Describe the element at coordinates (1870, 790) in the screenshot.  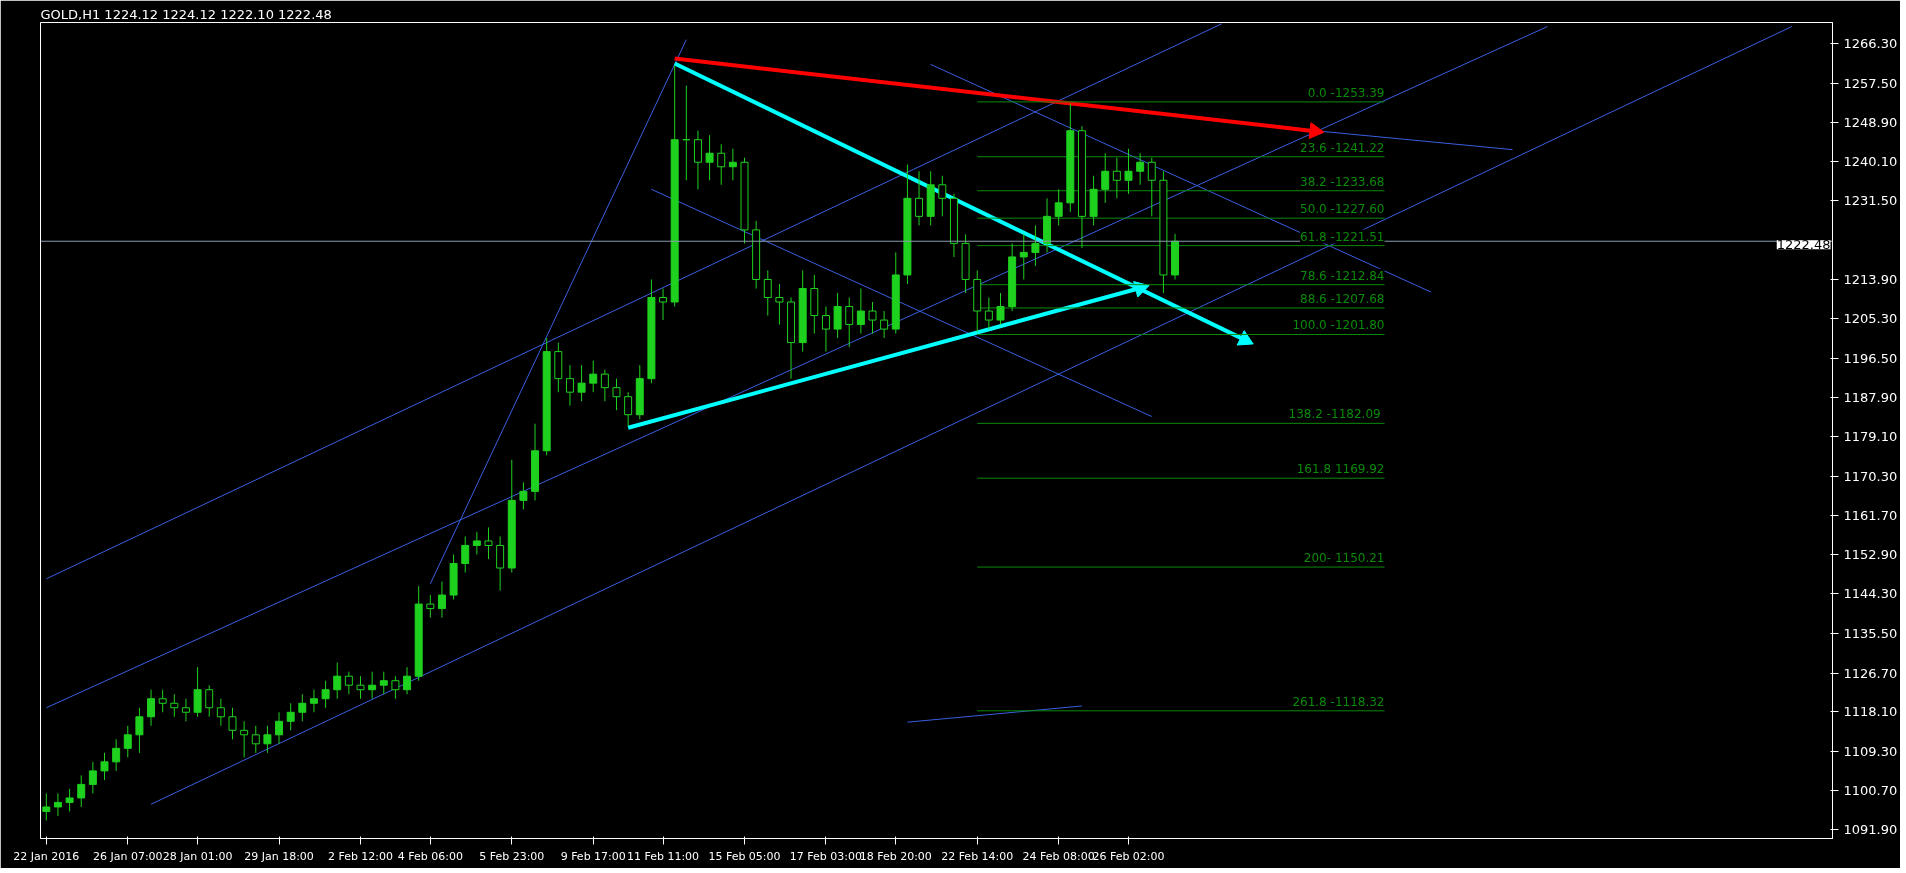
I see `y-tick-label: 1100.70` at that location.